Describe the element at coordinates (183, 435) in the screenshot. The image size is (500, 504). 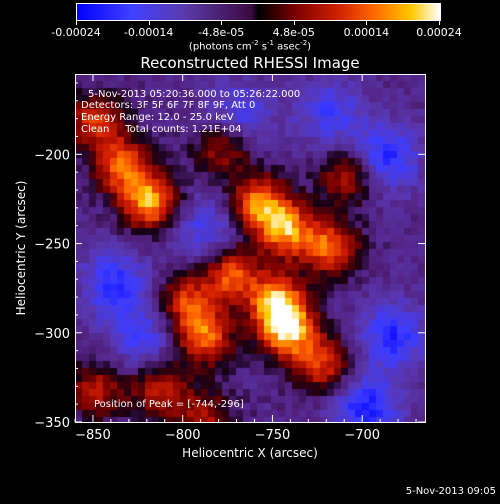
I see `x-tick-label: −800` at that location.